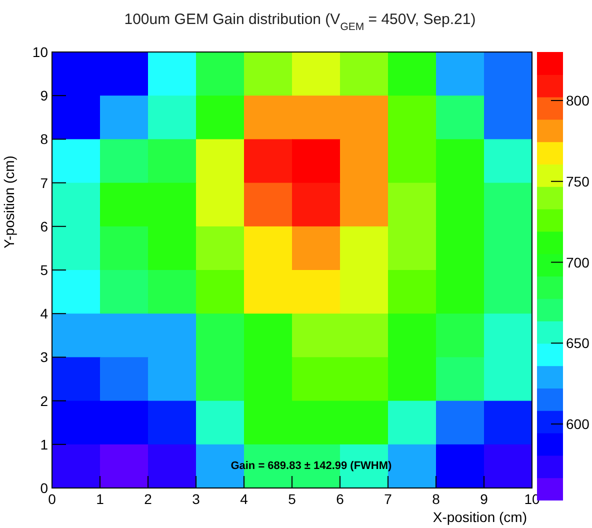 This screenshot has height=528, width=592. Describe the element at coordinates (244, 499) in the screenshot. I see `x-tick-label: 4` at that location.